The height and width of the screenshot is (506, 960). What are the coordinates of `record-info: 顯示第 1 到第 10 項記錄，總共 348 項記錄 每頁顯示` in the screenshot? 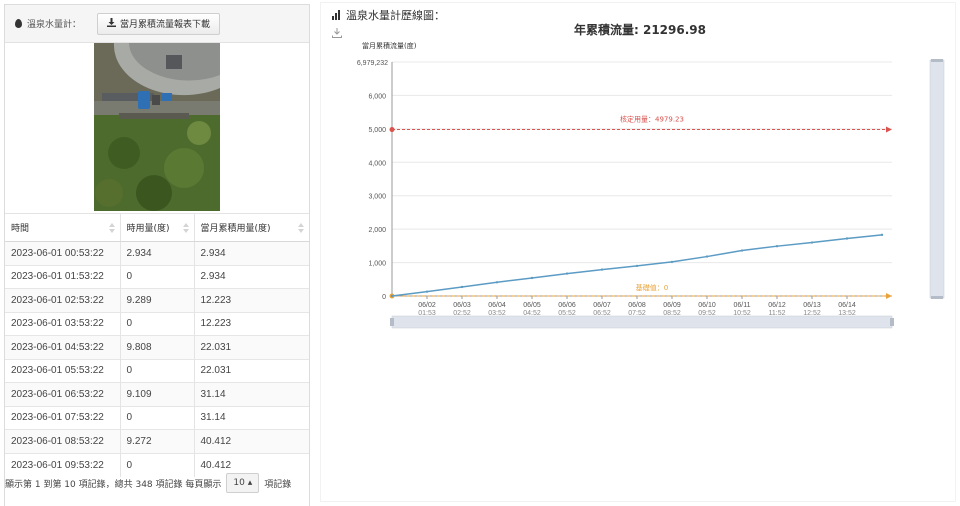 It's located at (113, 484).